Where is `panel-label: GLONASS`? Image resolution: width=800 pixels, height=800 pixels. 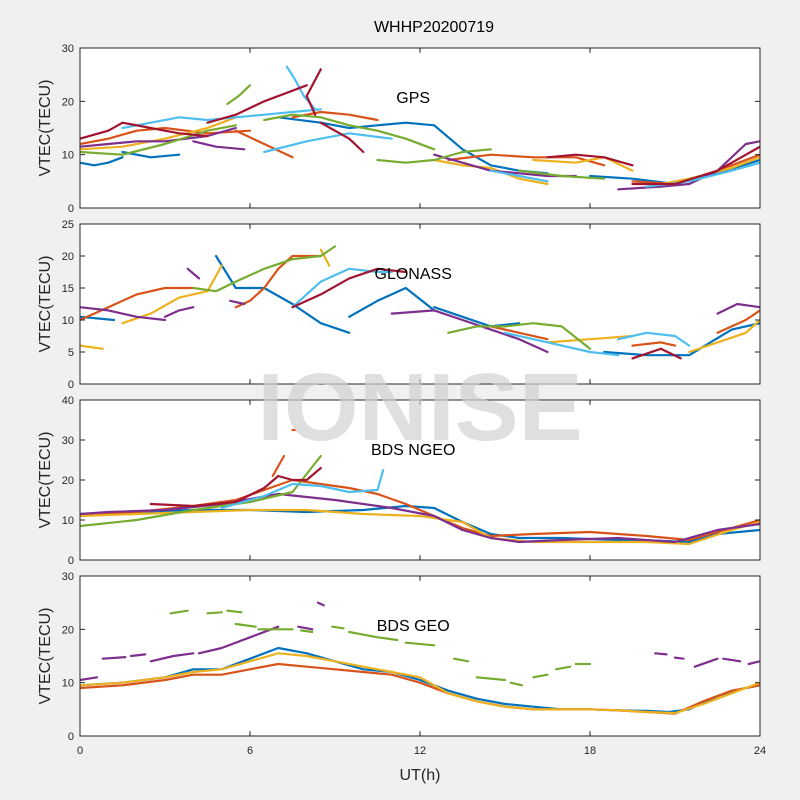
panel-label: GLONASS is located at coordinates (413, 274).